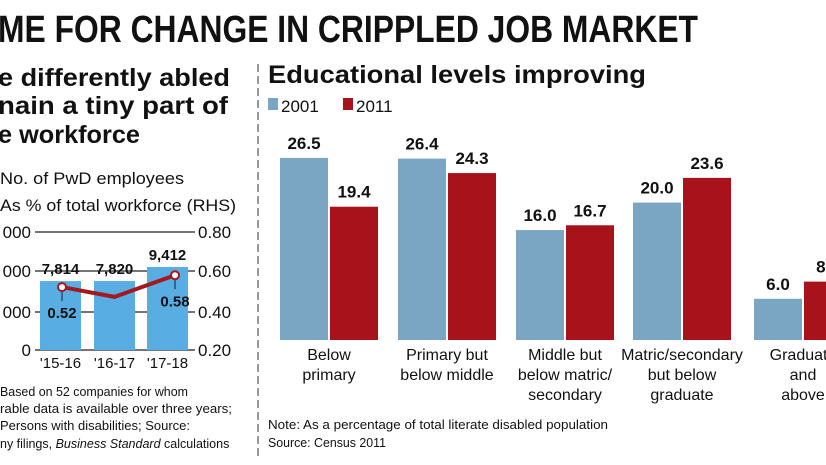  What do you see at coordinates (168, 255) in the screenshot?
I see `bar-value-label: 9,412` at bounding box center [168, 255].